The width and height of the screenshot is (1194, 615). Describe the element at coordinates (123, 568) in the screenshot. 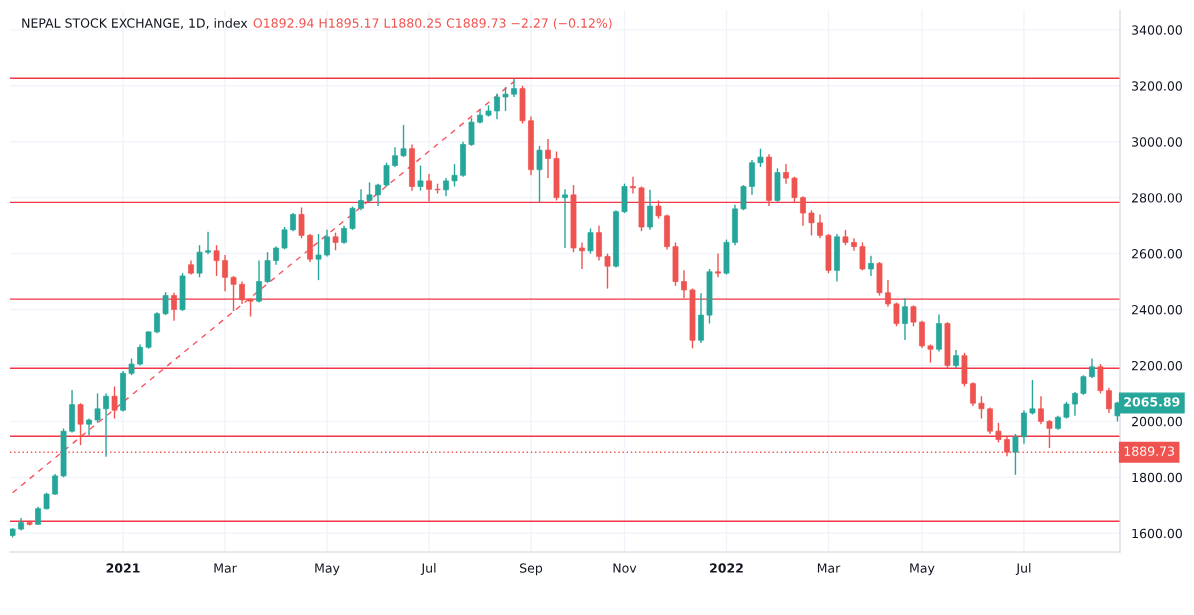

I see `x-tick-label: 2021` at that location.